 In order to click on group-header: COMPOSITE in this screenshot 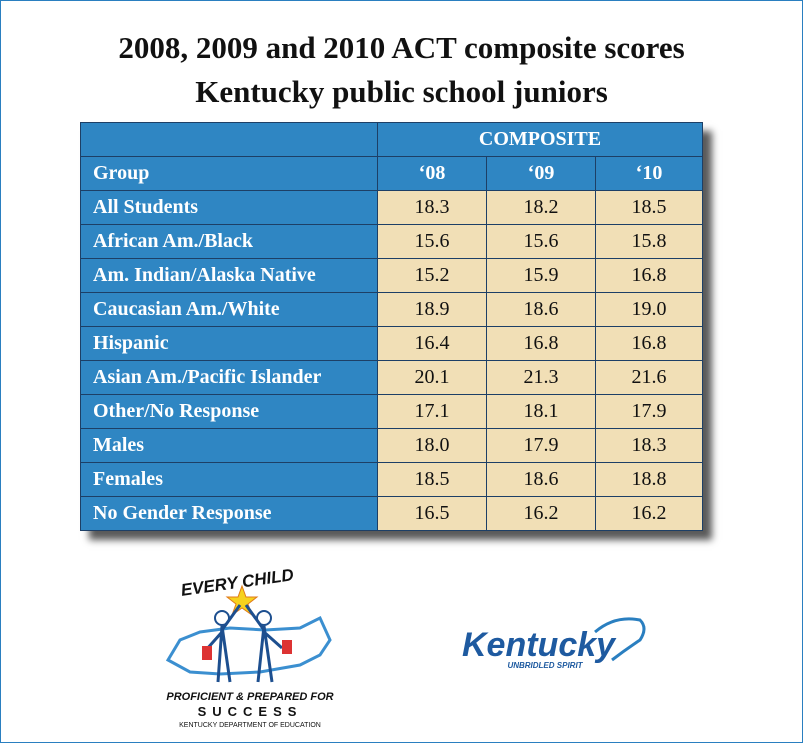, I will do `click(540, 139)`.